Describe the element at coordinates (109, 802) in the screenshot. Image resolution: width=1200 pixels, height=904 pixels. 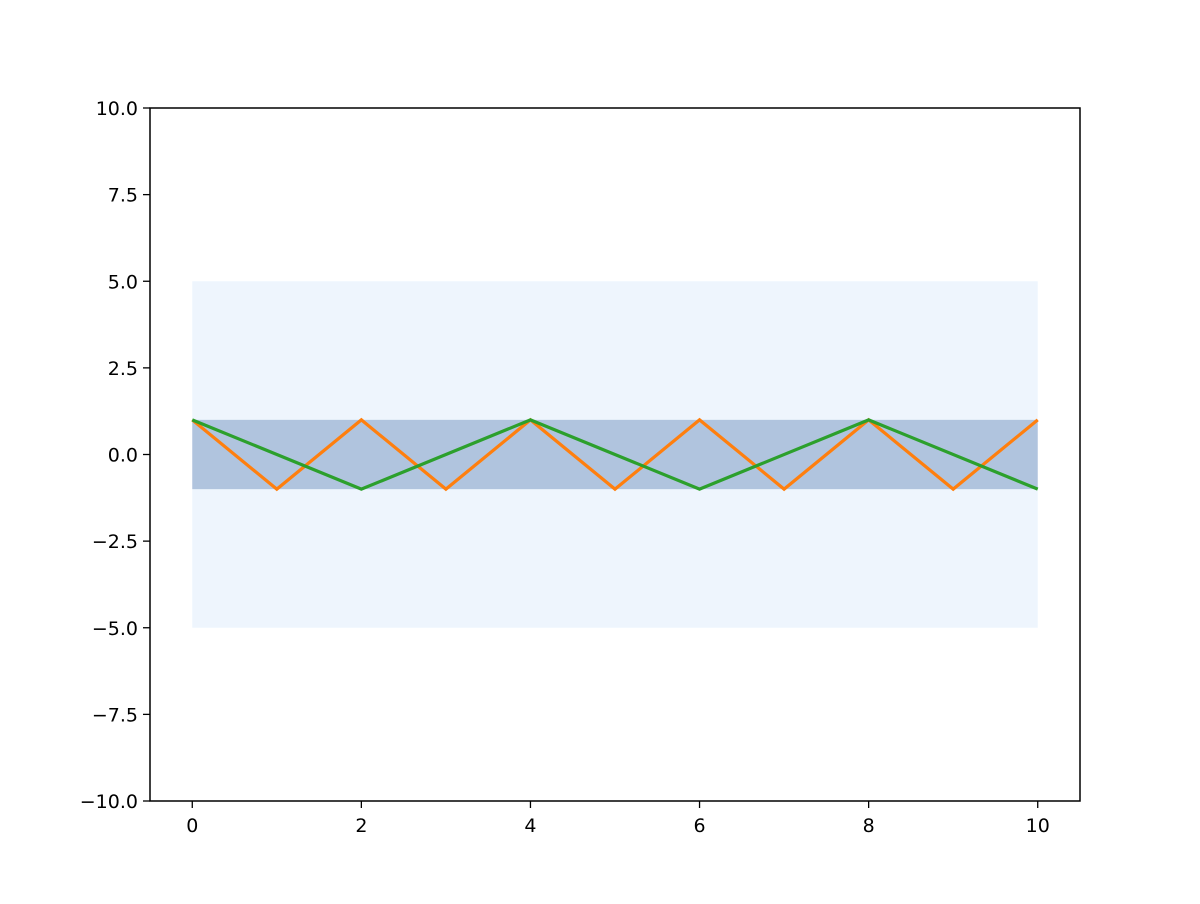
I see `y-tick-label: −10.0` at that location.